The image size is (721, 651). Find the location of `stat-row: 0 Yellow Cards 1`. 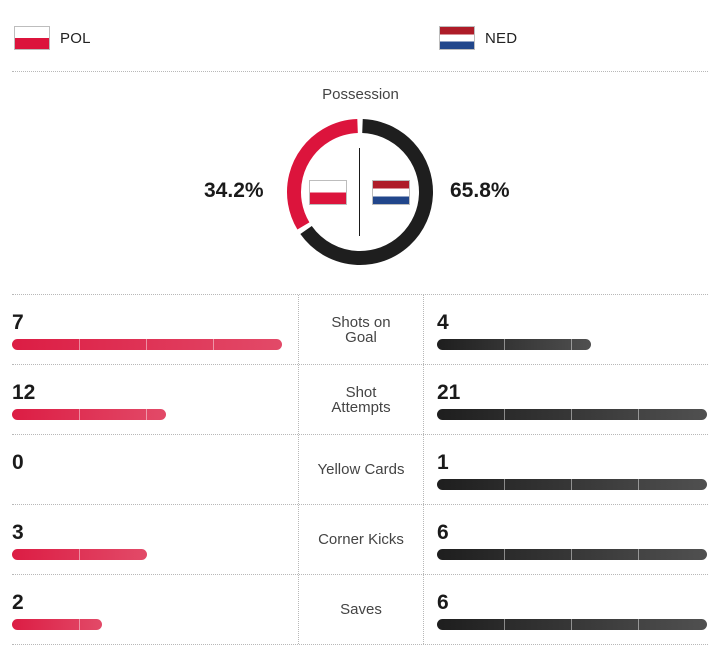

stat-row: 0 Yellow Cards 1 is located at coordinates (360, 470).